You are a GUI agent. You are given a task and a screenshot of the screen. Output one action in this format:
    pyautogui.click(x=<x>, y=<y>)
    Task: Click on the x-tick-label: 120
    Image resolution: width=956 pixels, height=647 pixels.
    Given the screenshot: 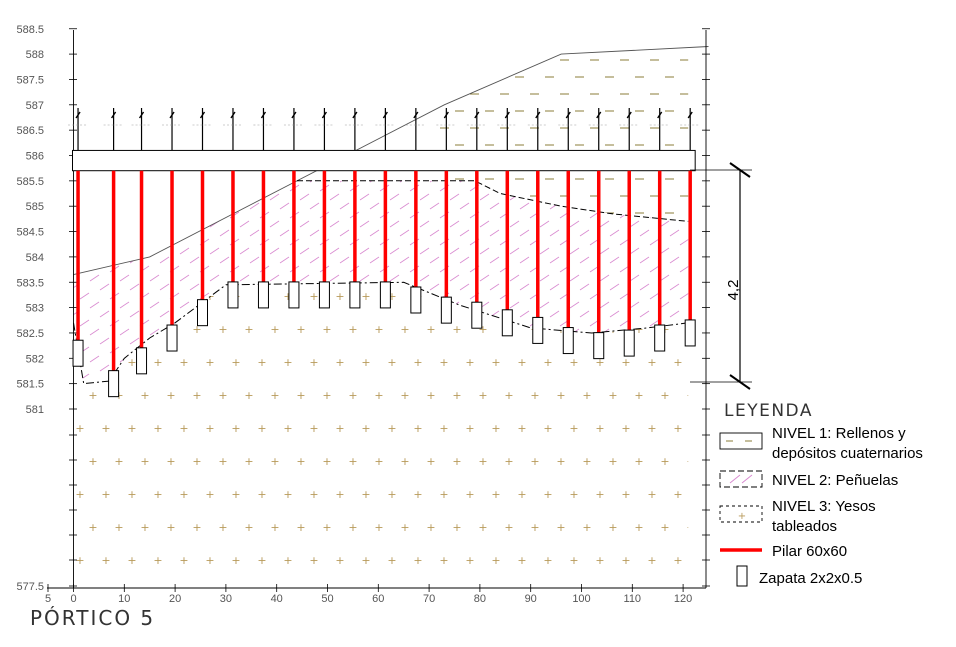 What is the action you would take?
    pyautogui.click(x=683, y=599)
    